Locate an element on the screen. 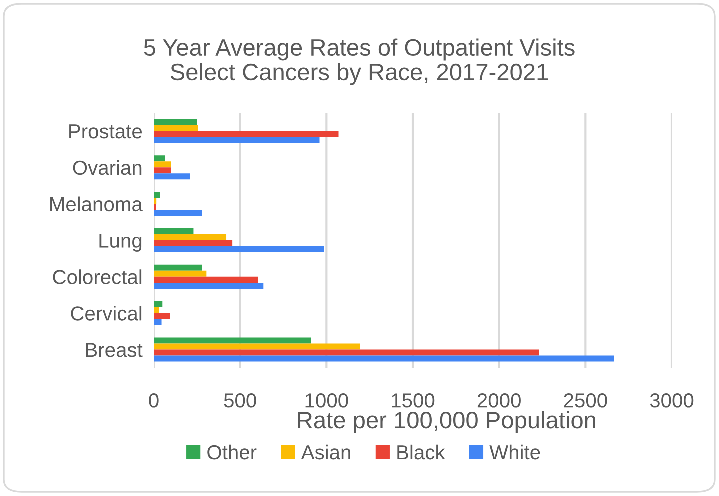 The image size is (719, 496). x-axis-title: Rate per 100,000 Population is located at coordinates (447, 422).